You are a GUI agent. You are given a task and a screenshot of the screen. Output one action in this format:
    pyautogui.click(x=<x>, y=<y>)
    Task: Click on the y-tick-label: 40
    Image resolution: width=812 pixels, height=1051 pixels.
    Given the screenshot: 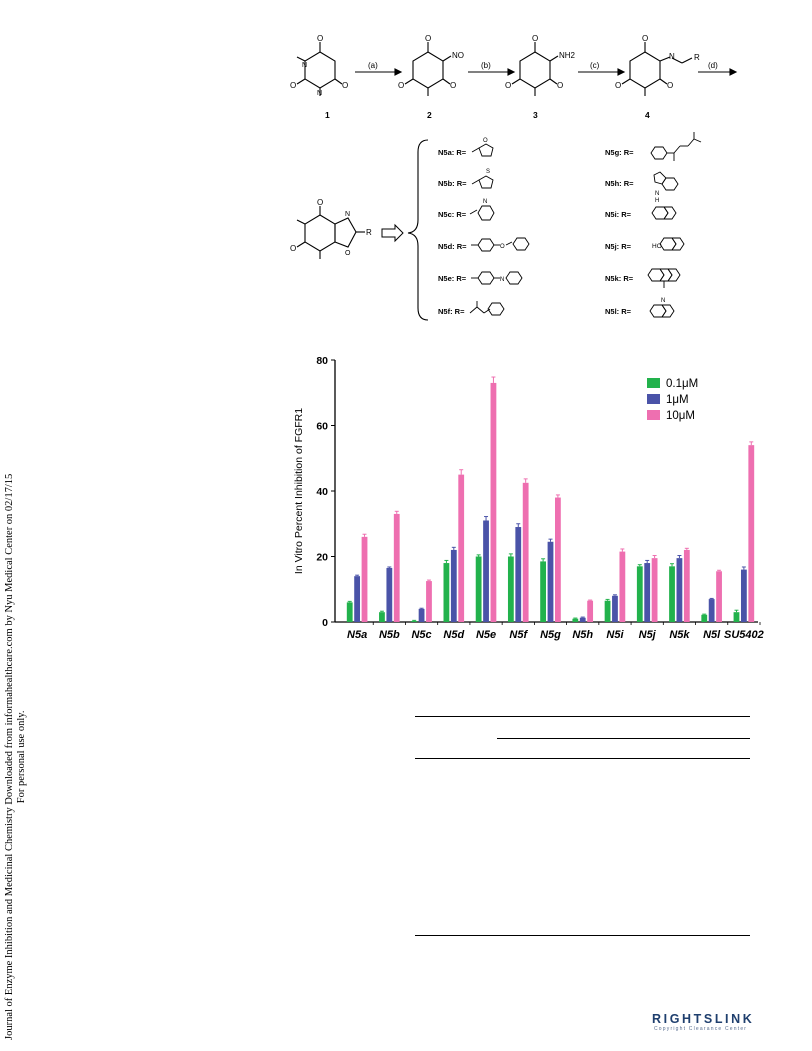 What is the action you would take?
    pyautogui.click(x=322, y=492)
    